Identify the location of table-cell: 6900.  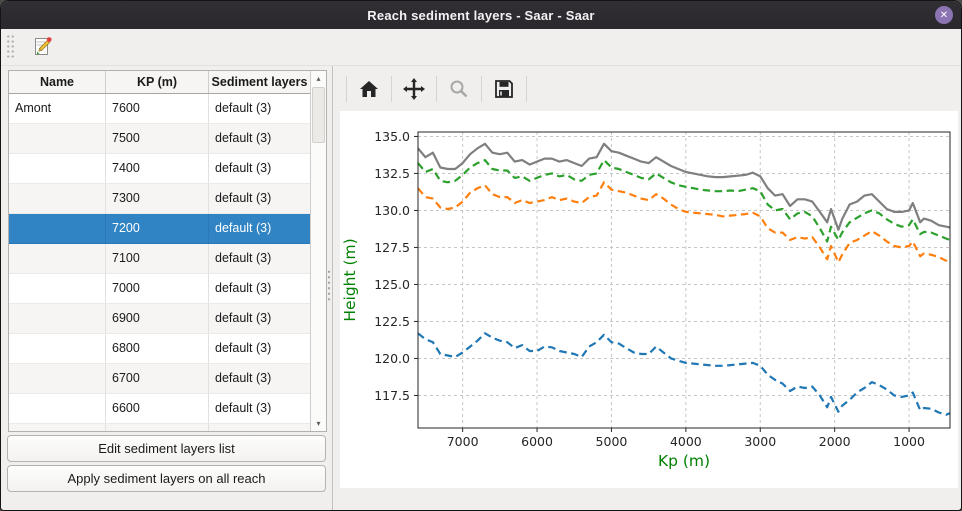
(157, 319).